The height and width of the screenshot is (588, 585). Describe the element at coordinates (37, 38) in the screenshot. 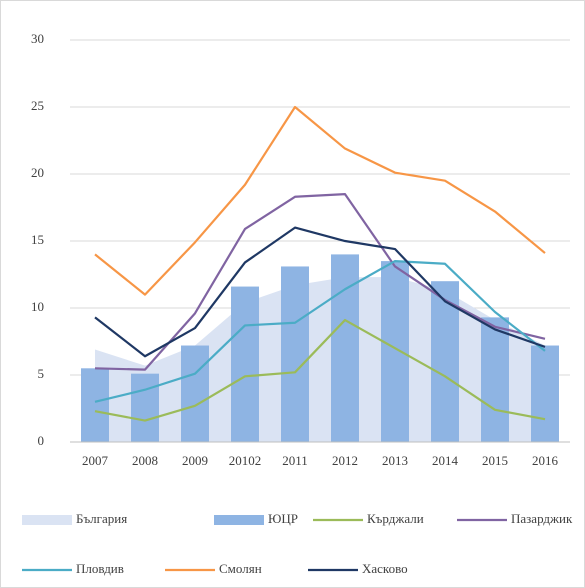

I see `y-tick-label: 30` at that location.